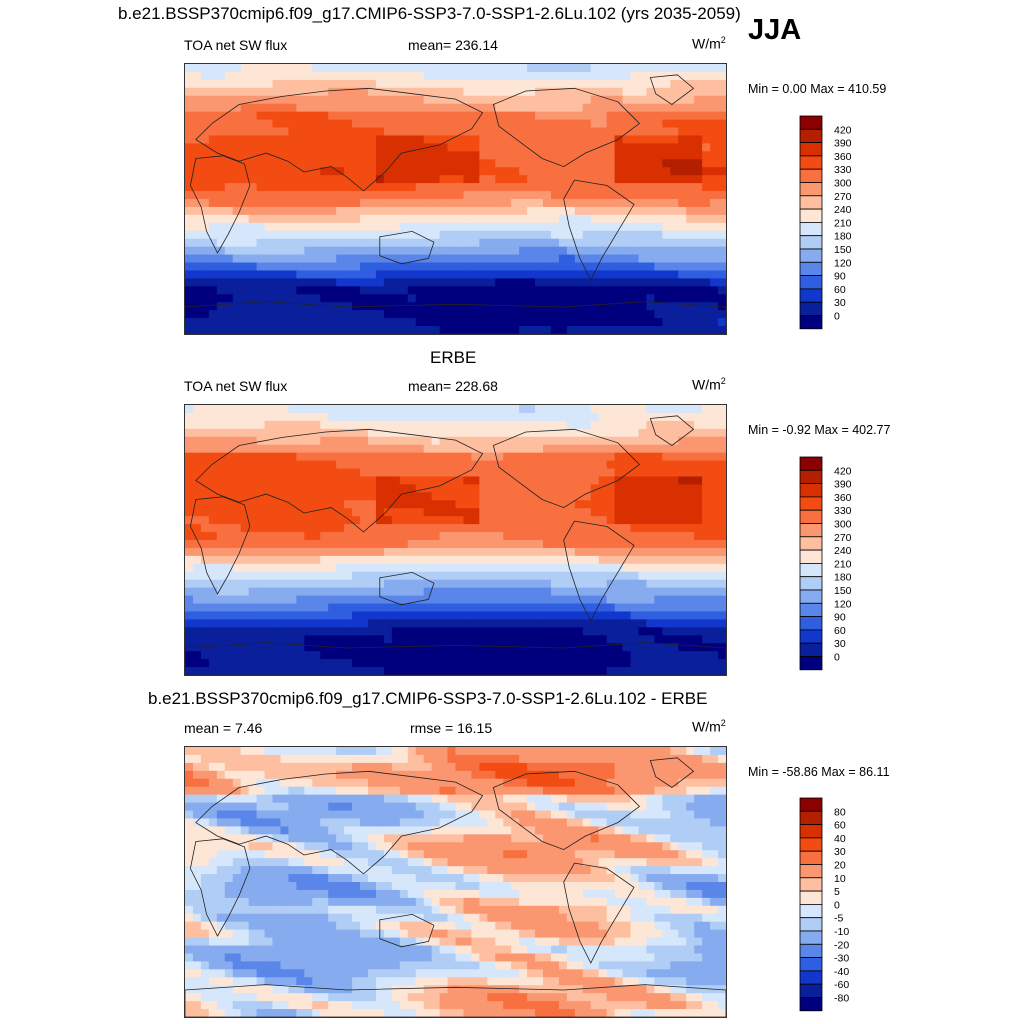  I want to click on panel-3-minmax: Min = -58.86 Max = 86.11, so click(819, 772).